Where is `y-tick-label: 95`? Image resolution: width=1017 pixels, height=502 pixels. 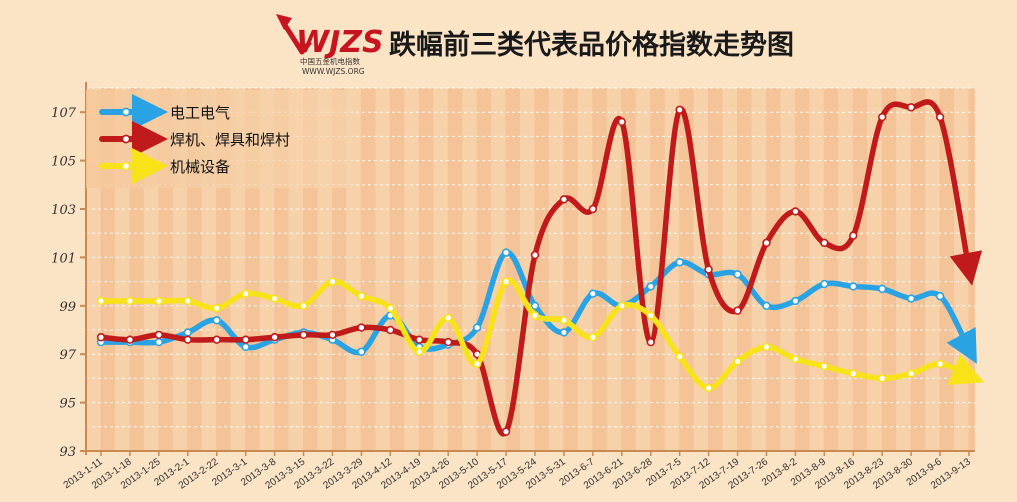 y-tick-label: 95 is located at coordinates (67, 404).